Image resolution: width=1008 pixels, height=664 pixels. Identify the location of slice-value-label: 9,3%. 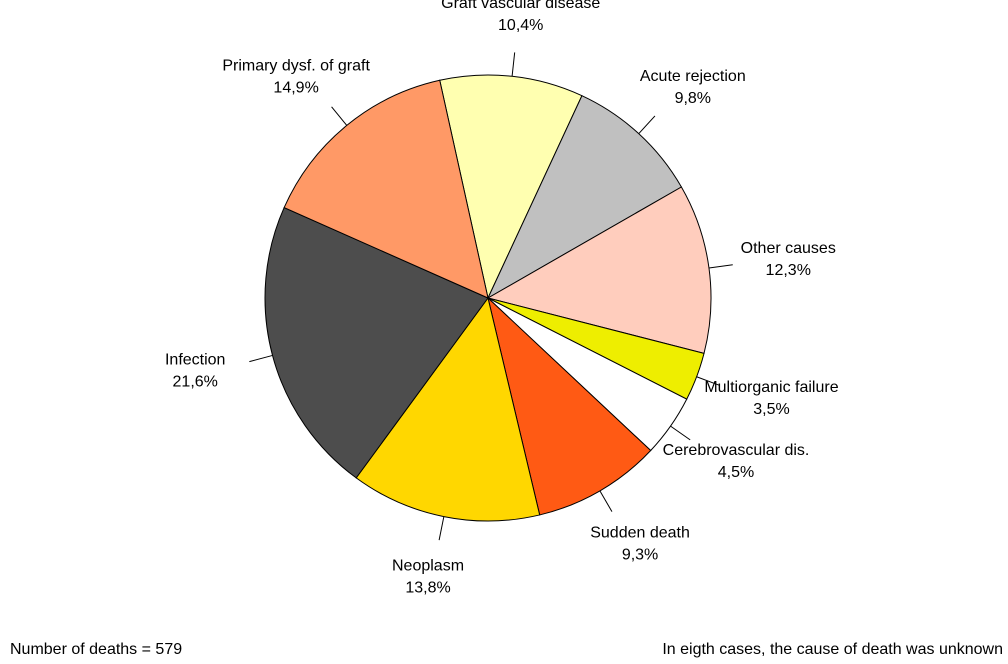
(640, 555).